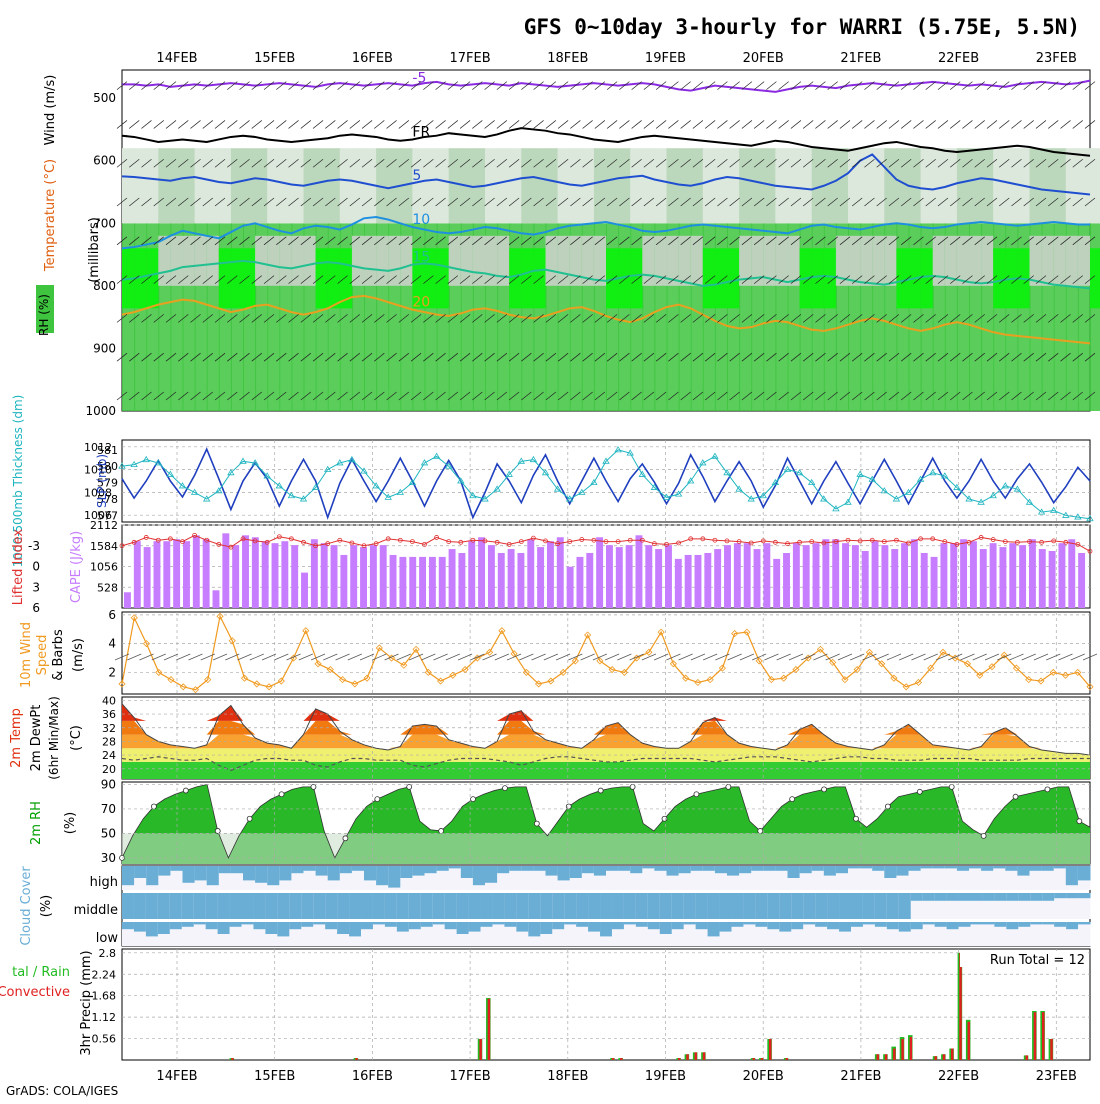  I want to click on temperature-axis-label: Temperature (°C), so click(50, 215).